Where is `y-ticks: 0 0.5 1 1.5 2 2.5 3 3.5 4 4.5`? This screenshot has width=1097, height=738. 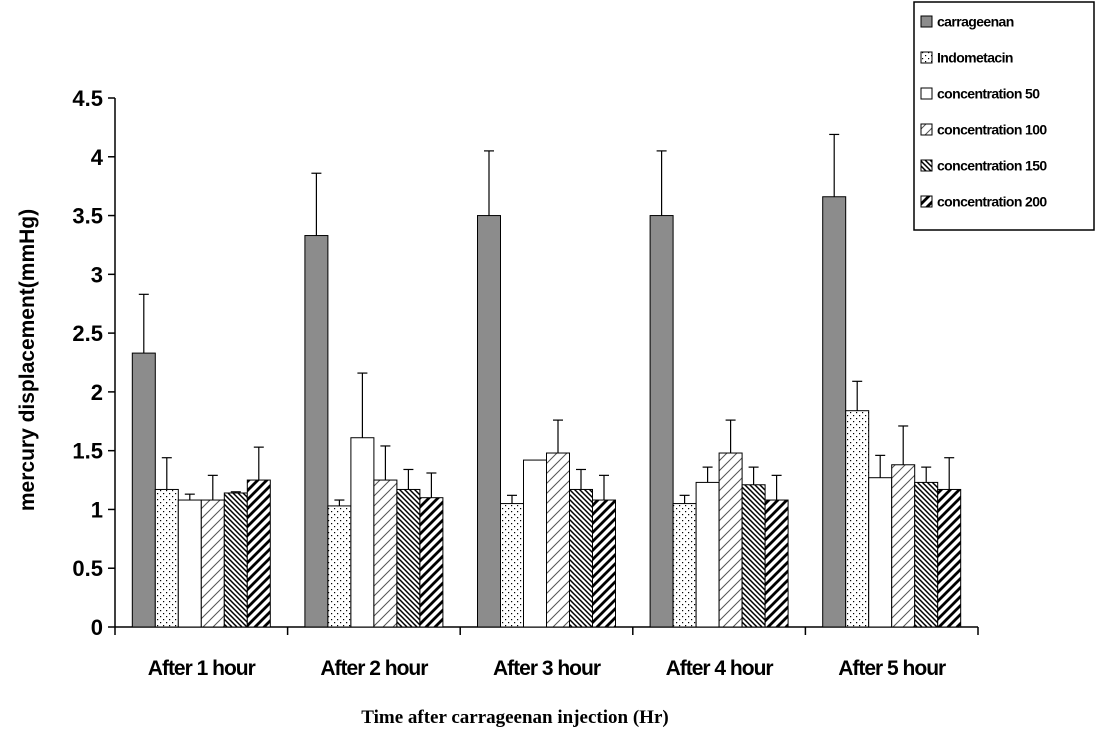
y-ticks: 0 0.5 1 1.5 2 2.5 3 3.5 4 4.5 is located at coordinates (93, 363).